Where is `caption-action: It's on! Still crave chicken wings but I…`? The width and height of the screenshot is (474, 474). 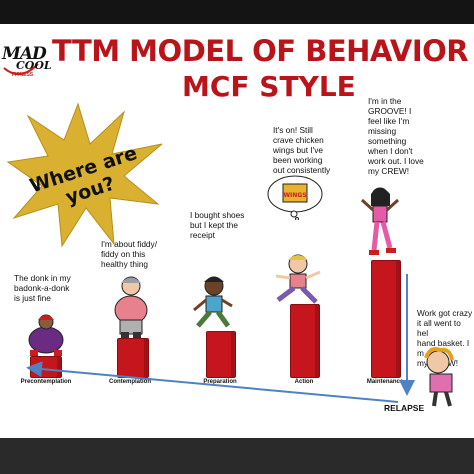
caption-action: It's on! Still crave chicken wings but I… is located at coordinates (302, 150).